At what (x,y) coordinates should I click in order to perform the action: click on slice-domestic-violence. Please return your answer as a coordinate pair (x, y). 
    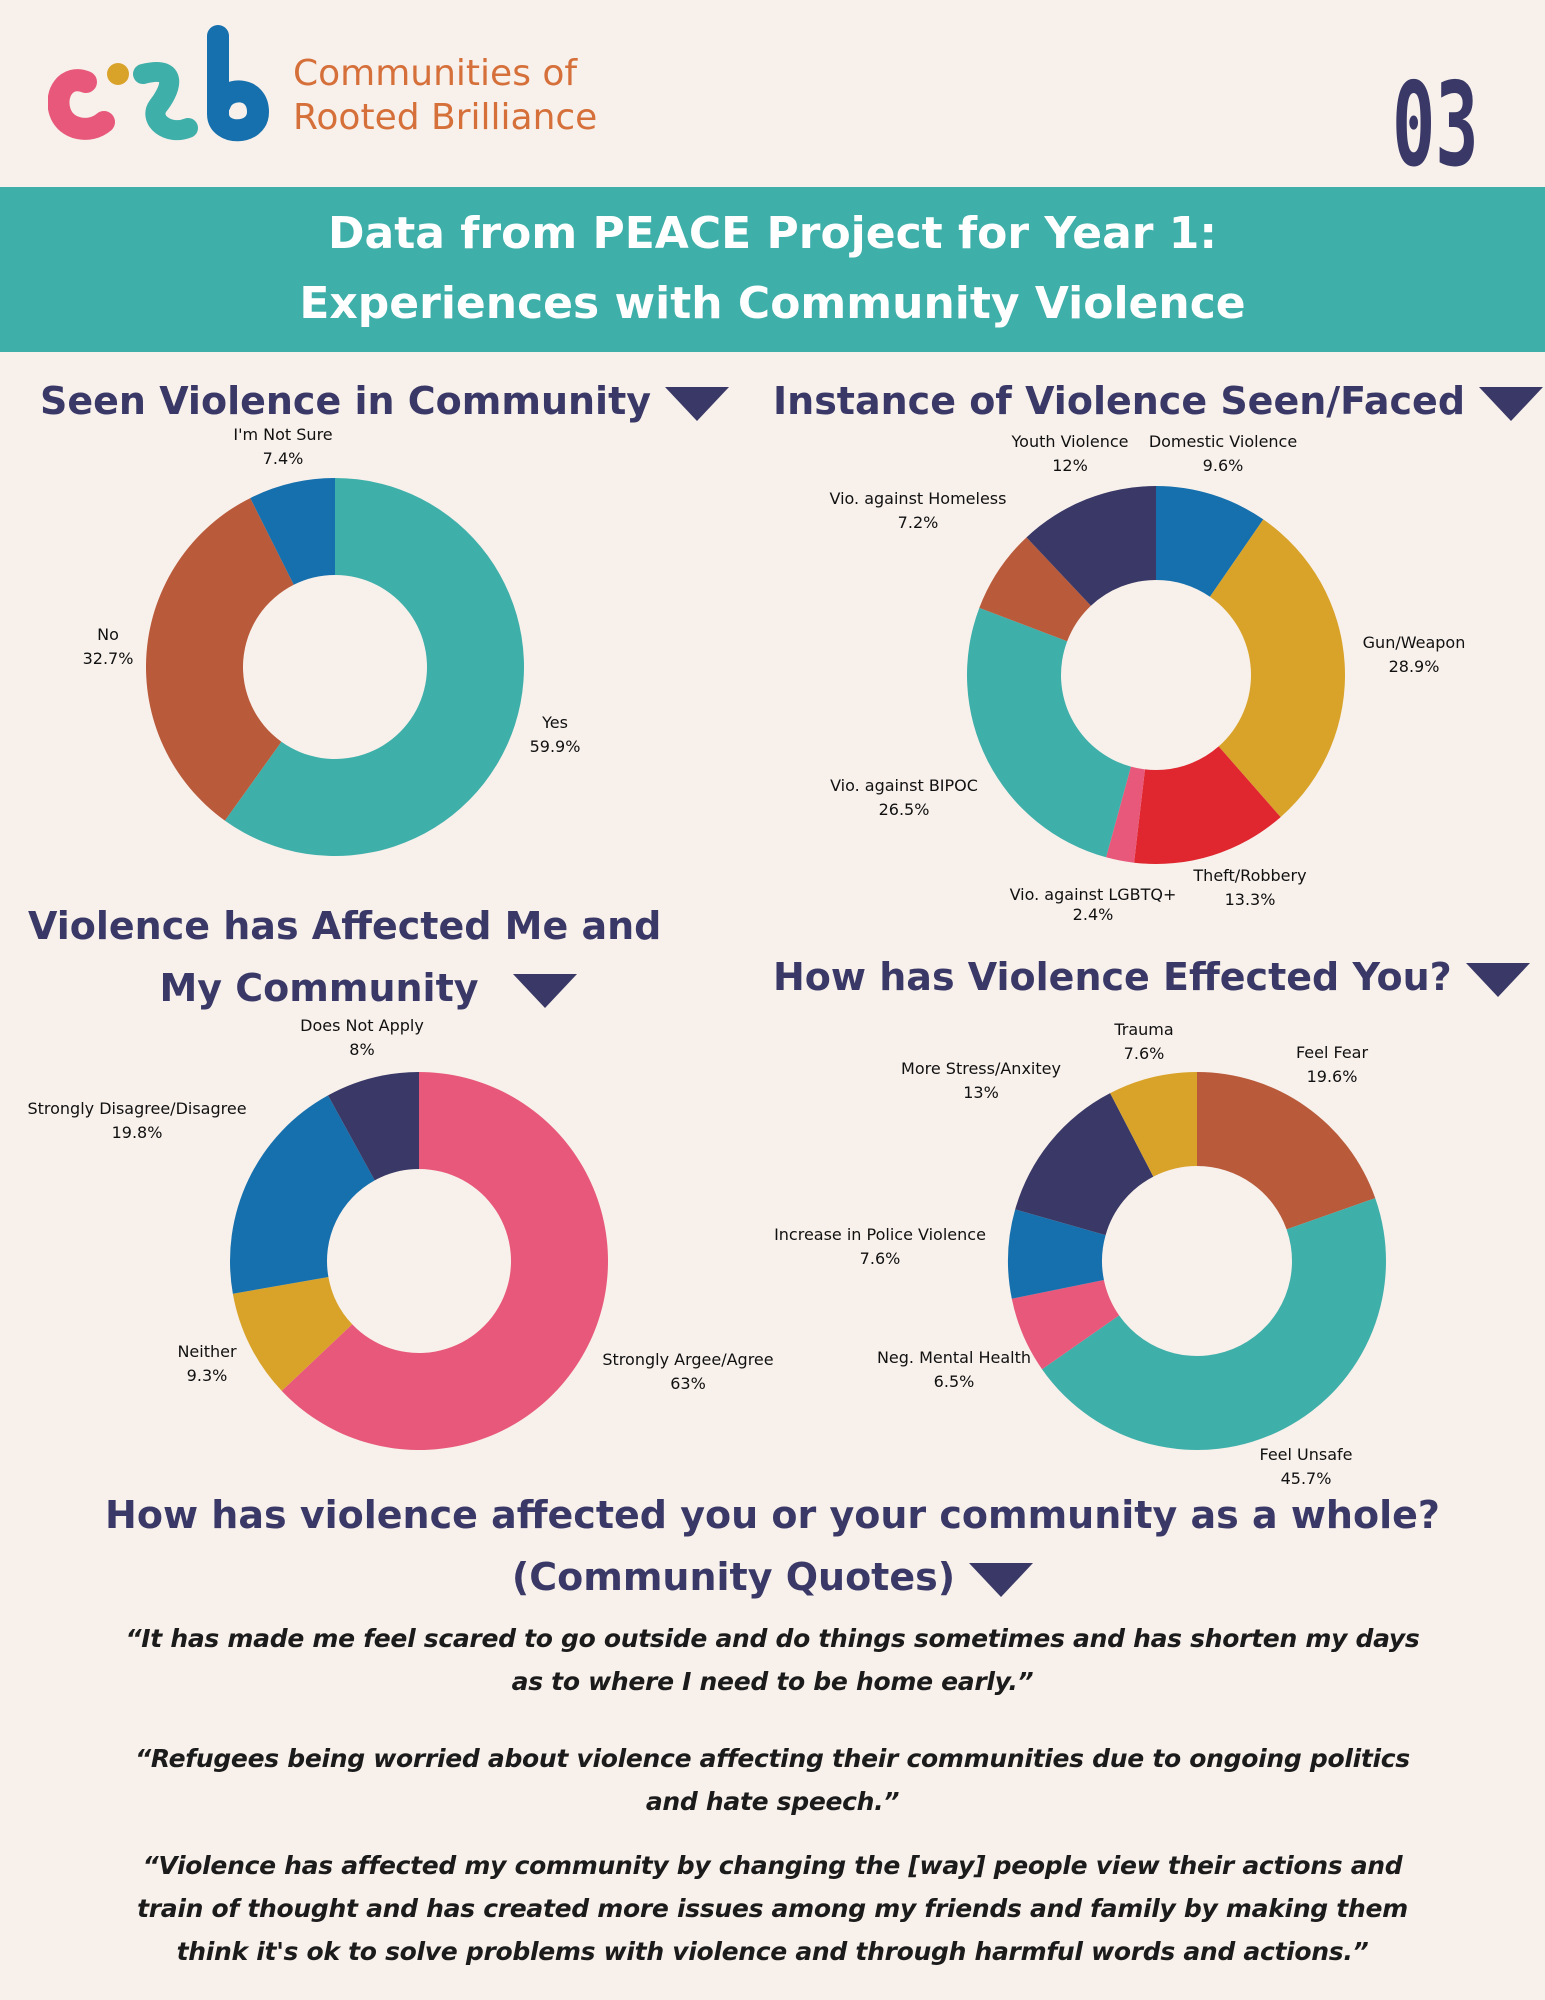
    Looking at the image, I should click on (1210, 541).